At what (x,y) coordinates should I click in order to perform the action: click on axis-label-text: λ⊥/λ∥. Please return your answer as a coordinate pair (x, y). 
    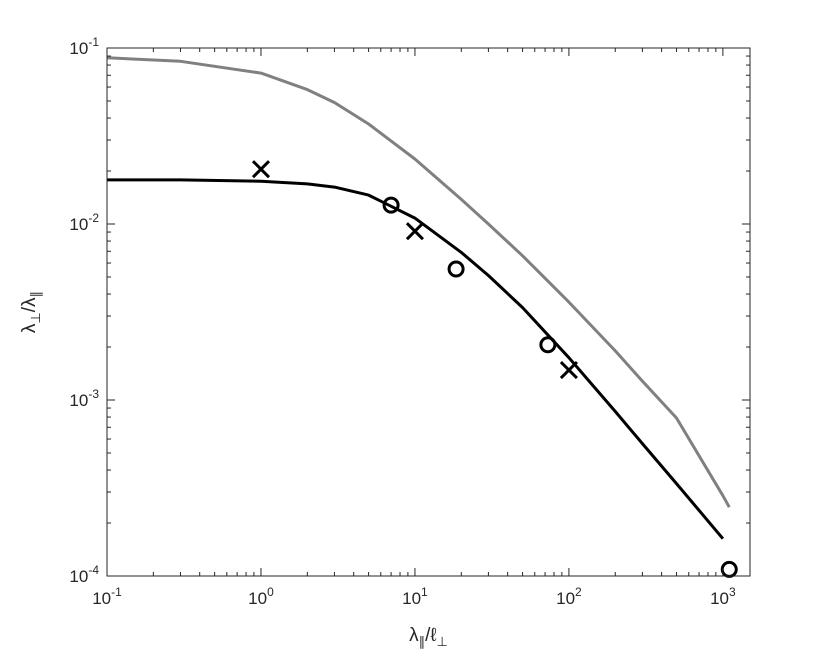
    Looking at the image, I should click on (31, 312).